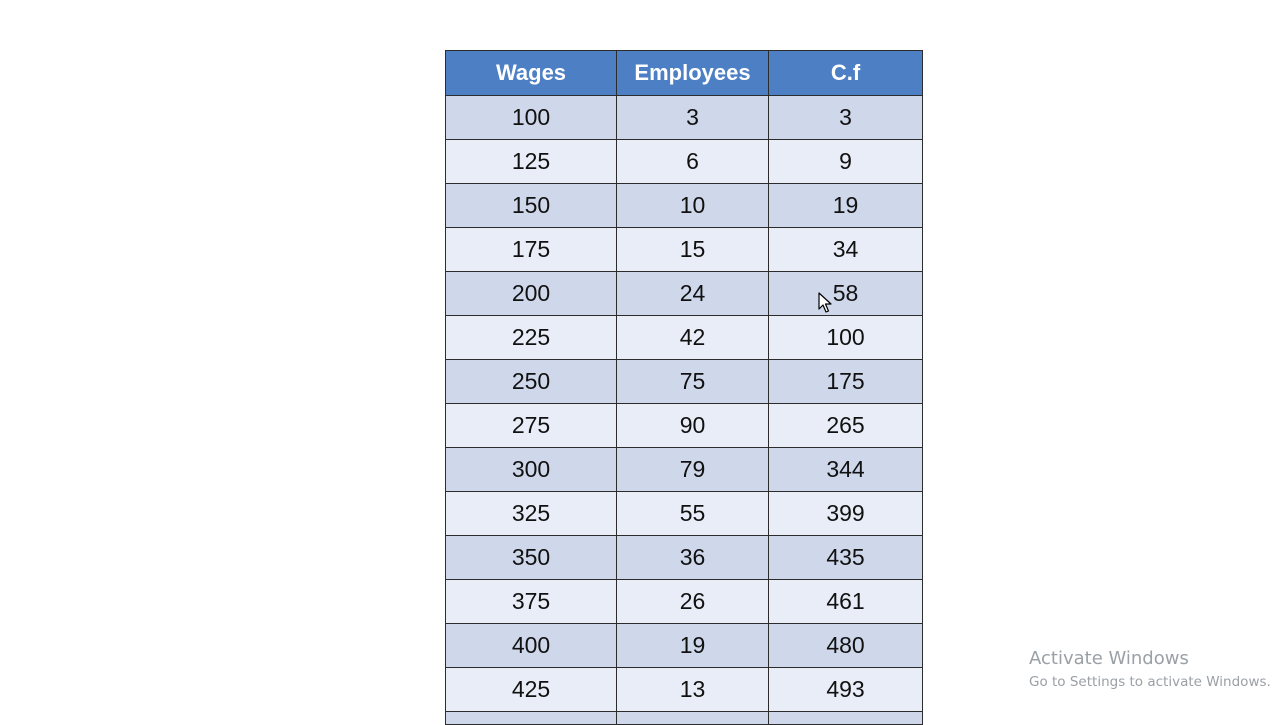  I want to click on table-row: 400 19 480, so click(684, 645).